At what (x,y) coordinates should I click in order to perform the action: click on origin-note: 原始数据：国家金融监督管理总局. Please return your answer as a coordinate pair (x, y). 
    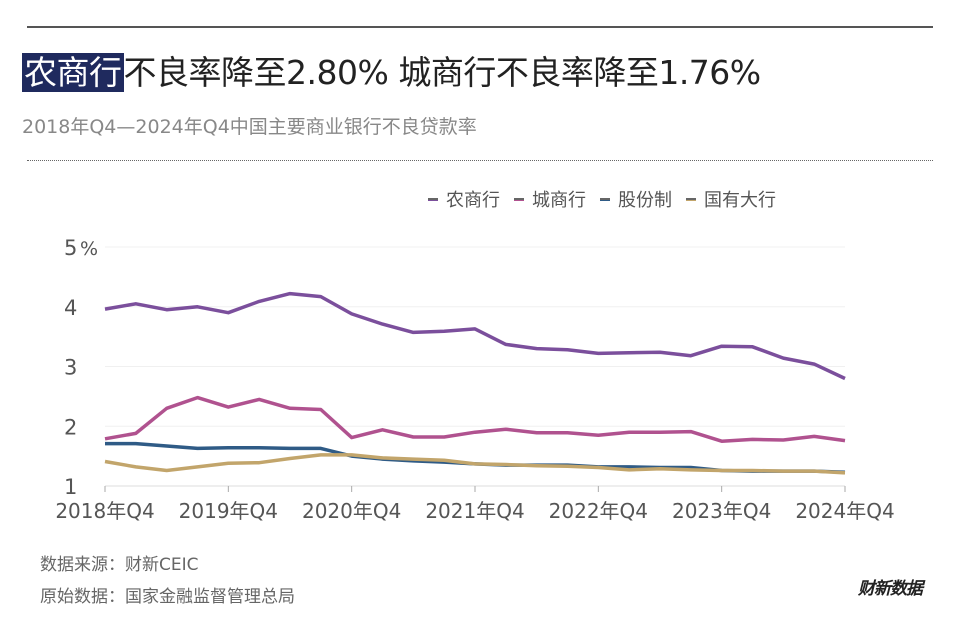
    Looking at the image, I should click on (167, 597).